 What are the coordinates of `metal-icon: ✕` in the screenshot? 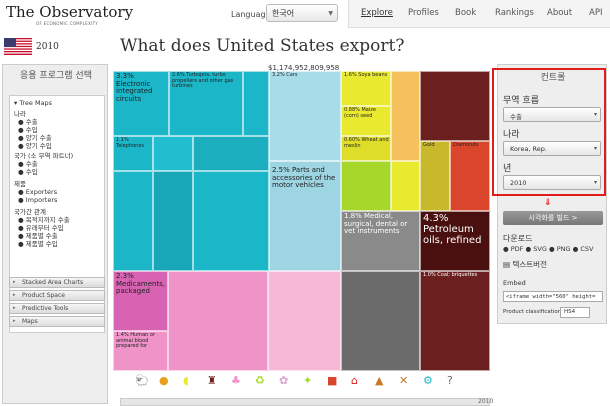 It's located at (404, 380).